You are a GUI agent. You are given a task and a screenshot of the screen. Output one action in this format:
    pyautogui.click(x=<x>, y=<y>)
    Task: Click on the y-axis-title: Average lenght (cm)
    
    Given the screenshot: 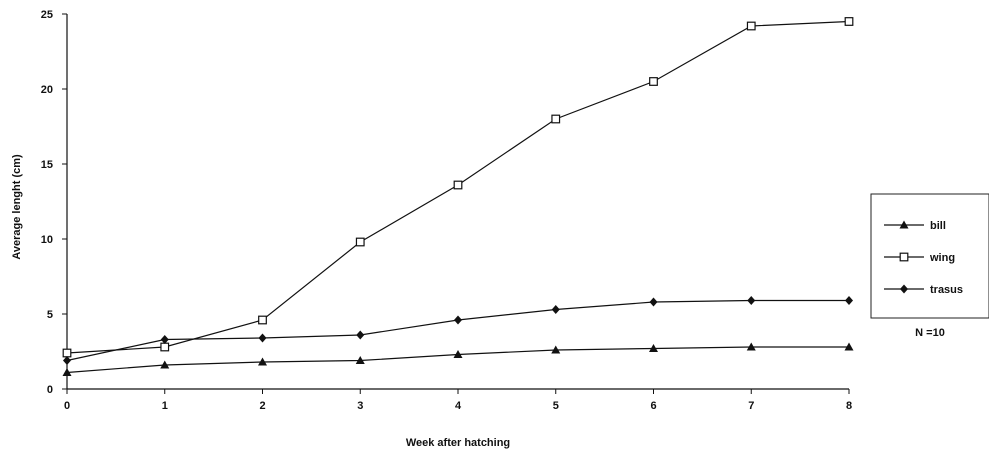 What is the action you would take?
    pyautogui.click(x=17, y=207)
    